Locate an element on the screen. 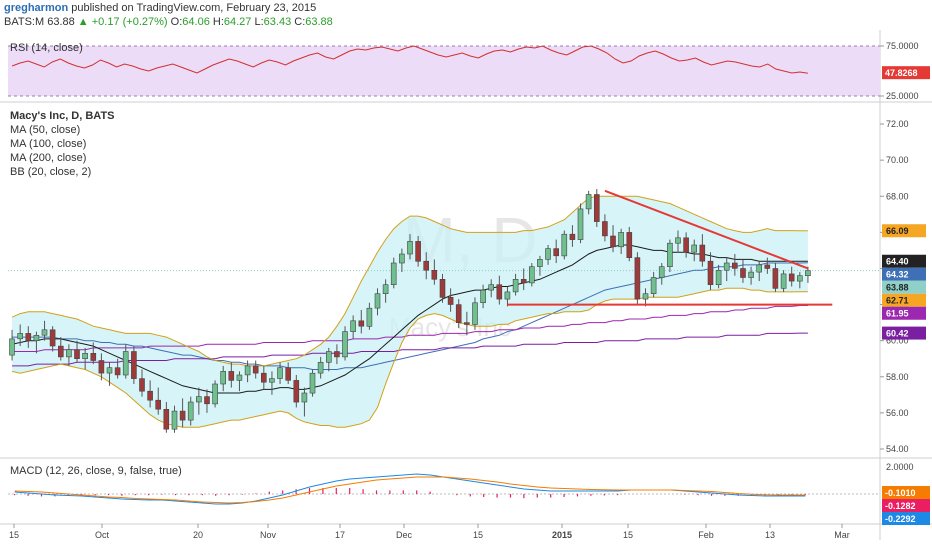 The image size is (932, 550). close-value: 63.88 is located at coordinates (319, 22).